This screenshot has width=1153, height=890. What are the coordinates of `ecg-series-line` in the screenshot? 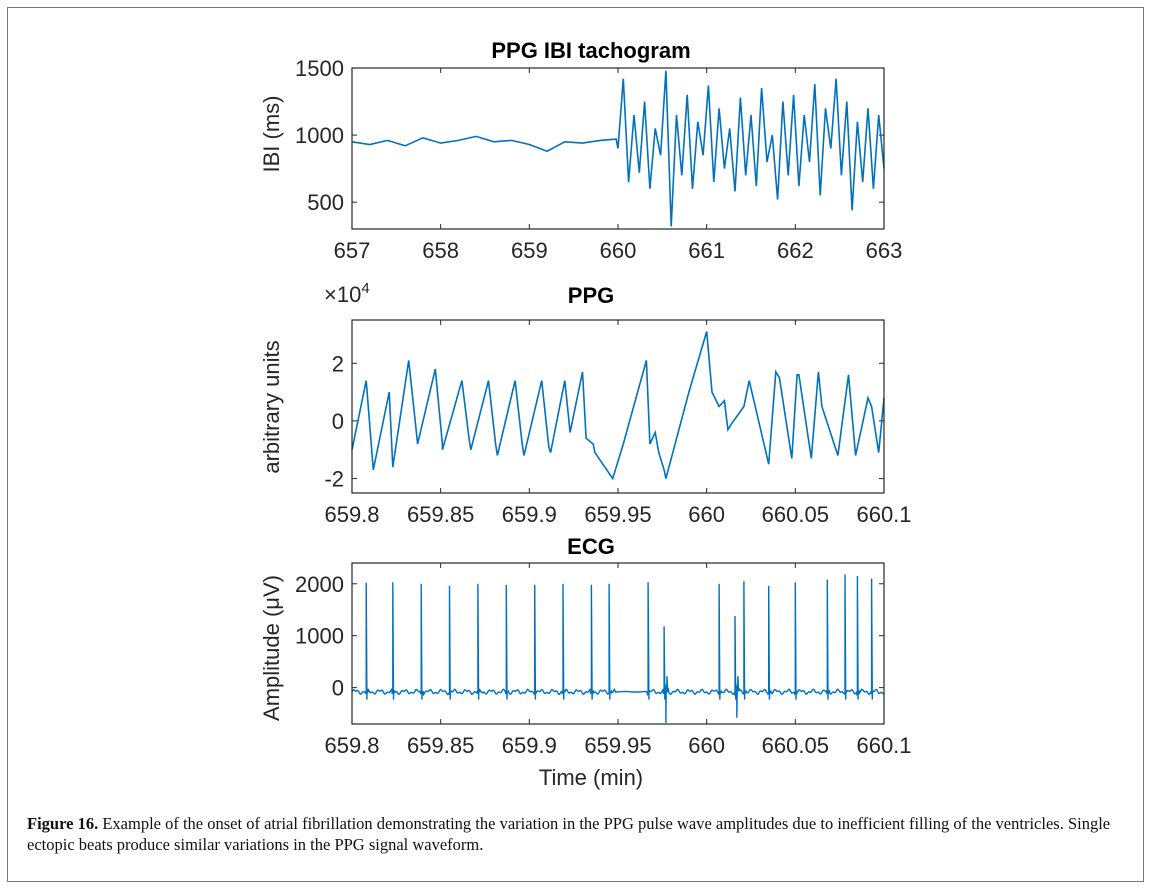 It's located at (618, 649).